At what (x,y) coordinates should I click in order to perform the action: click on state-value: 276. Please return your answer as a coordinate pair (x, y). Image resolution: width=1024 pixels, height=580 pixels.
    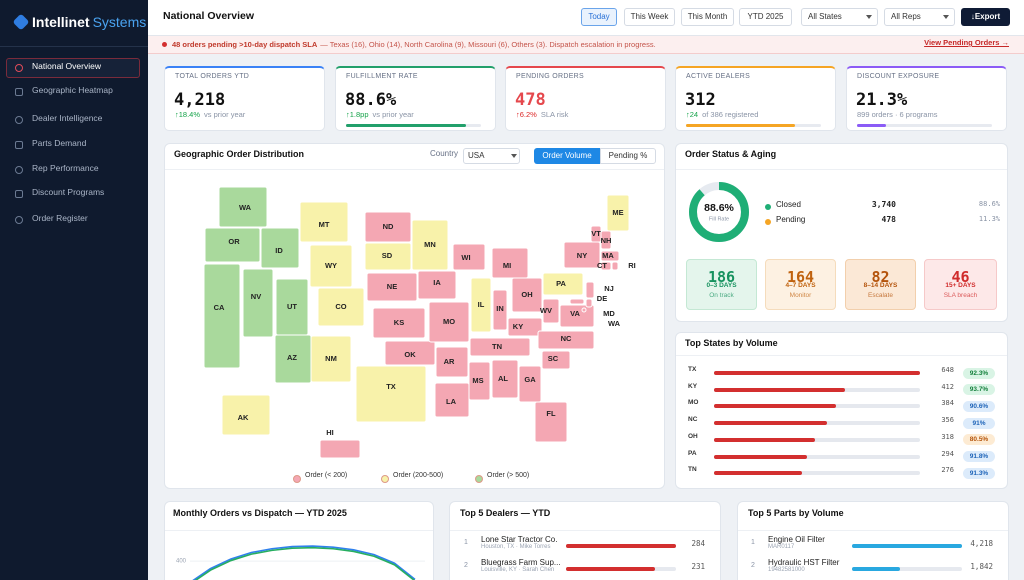
    Looking at the image, I should click on (947, 470).